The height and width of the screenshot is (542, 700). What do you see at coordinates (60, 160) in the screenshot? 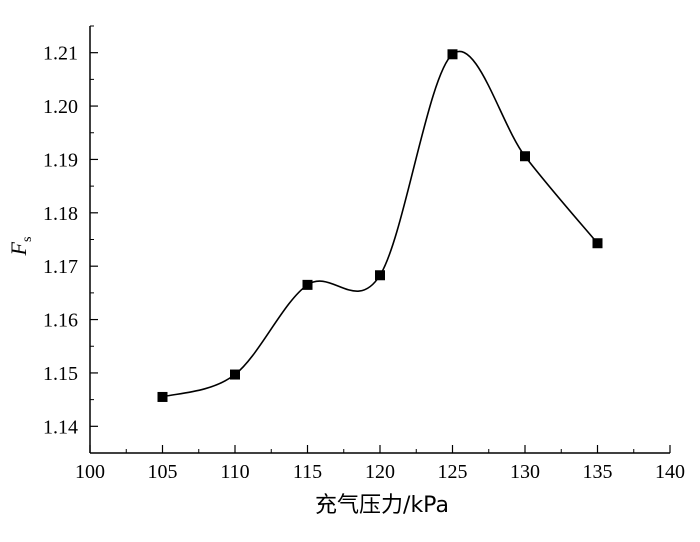
I see `y-tick-label: 1.19` at bounding box center [60, 160].